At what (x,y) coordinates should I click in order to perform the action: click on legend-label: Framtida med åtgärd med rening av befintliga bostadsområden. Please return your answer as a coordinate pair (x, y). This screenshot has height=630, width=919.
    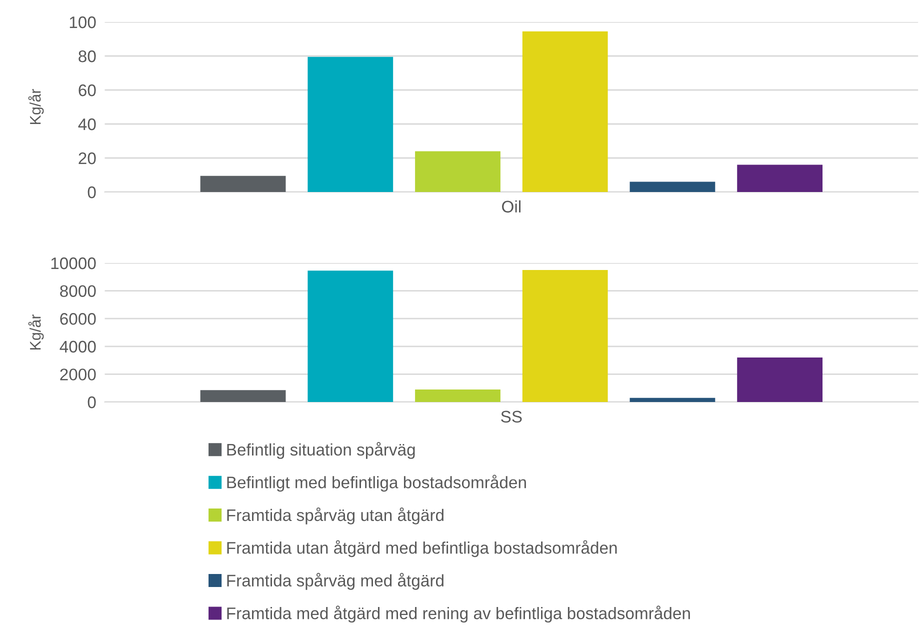
    Looking at the image, I should click on (458, 614).